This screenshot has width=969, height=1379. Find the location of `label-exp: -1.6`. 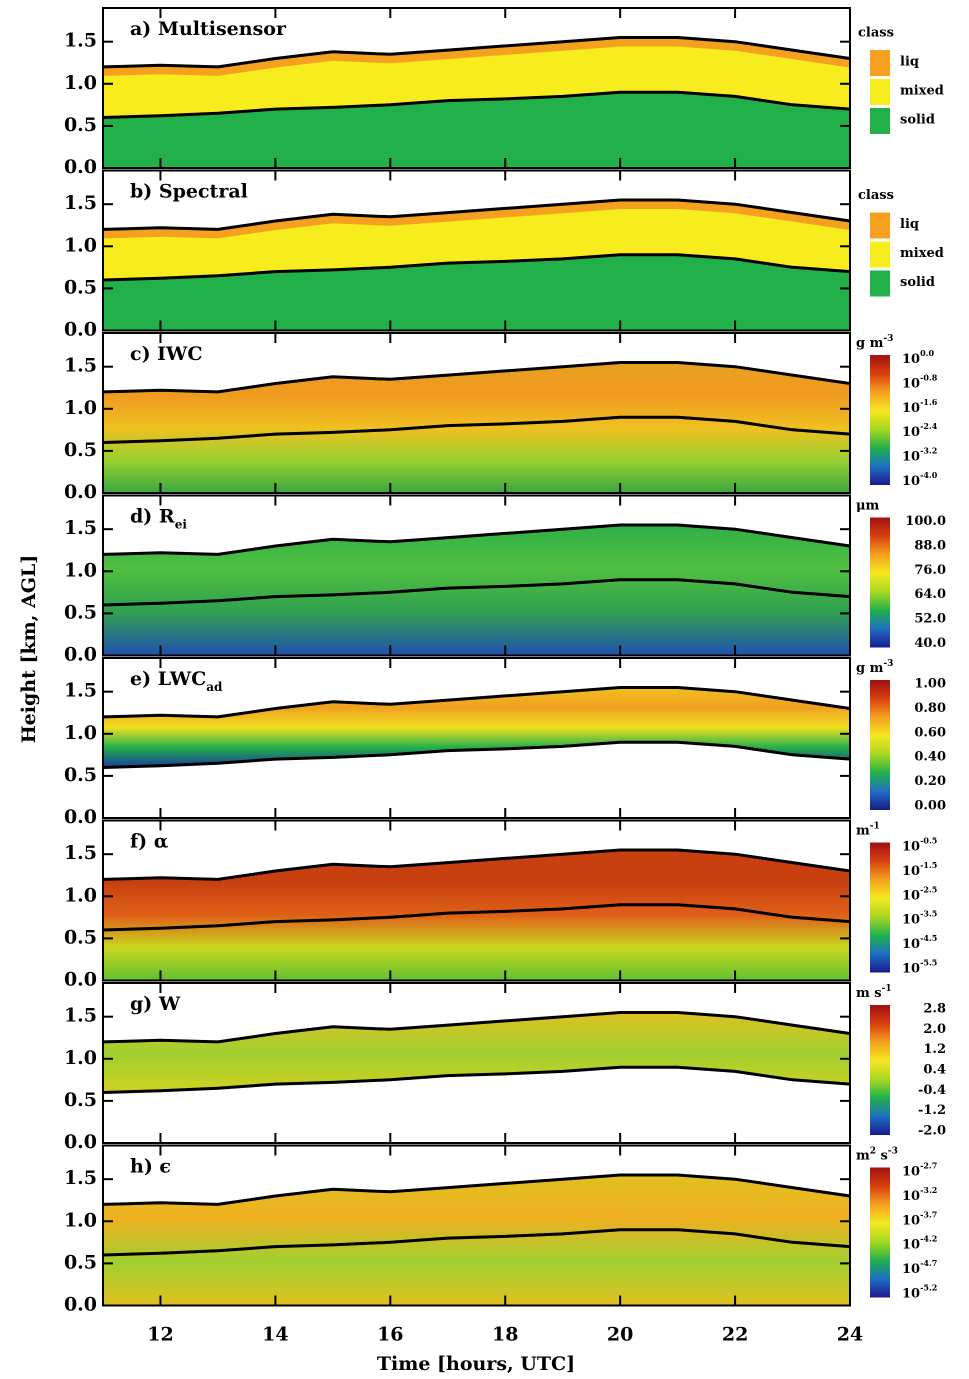

label-exp: -1.6 is located at coordinates (929, 402).